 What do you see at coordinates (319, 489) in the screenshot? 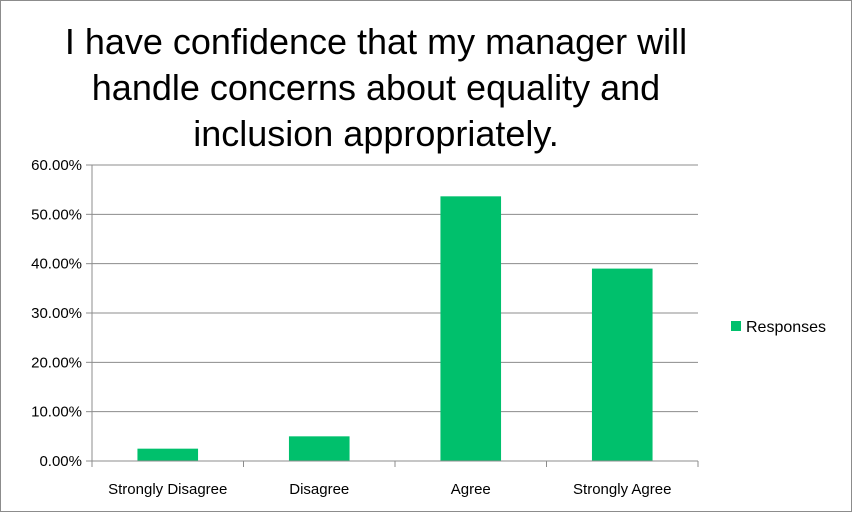
I see `x-tick-label: Disagree` at bounding box center [319, 489].